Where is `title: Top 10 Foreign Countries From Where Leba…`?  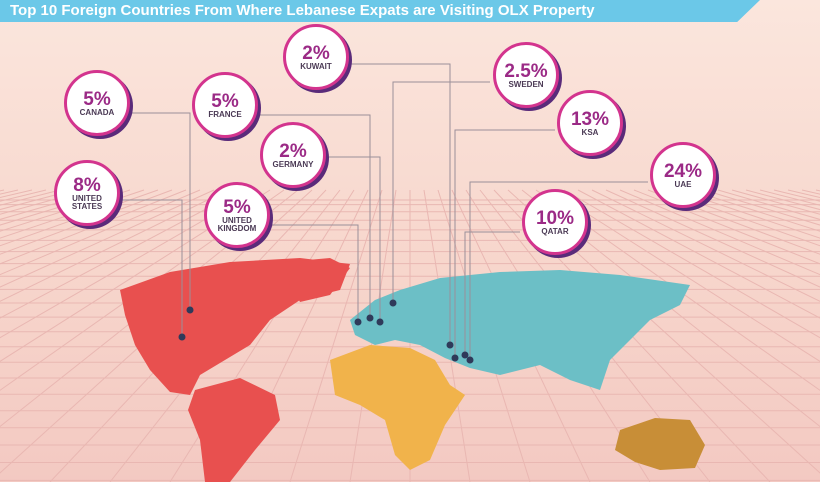 title: Top 10 Foreign Countries From Where Leba… is located at coordinates (302, 10).